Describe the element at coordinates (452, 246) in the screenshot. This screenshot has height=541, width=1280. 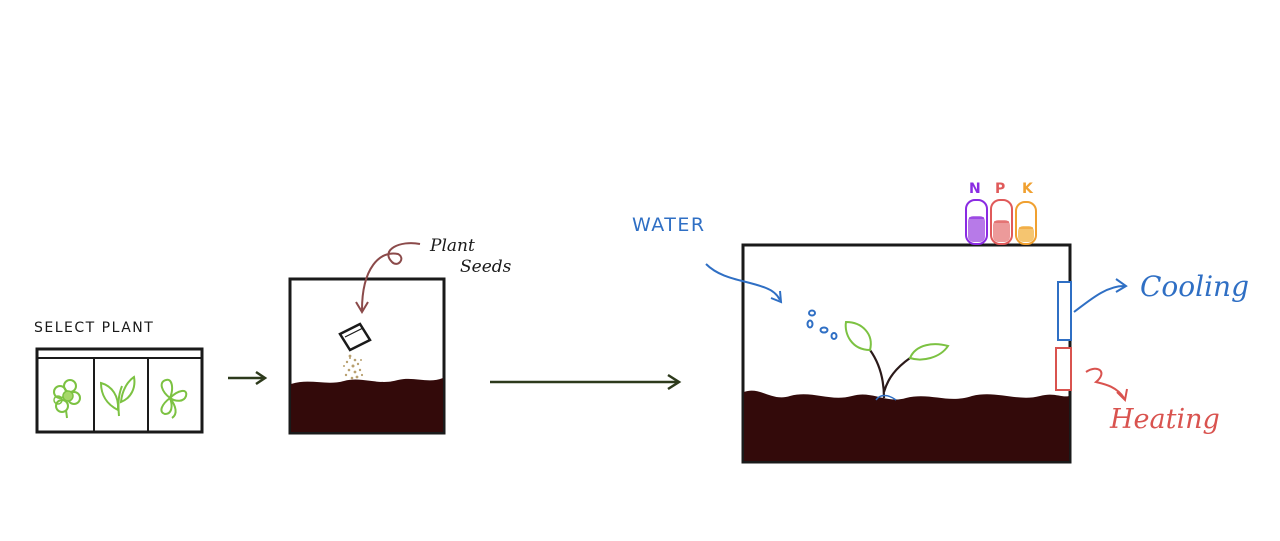
I see `plant-seeds-label-line1: Plant` at that location.